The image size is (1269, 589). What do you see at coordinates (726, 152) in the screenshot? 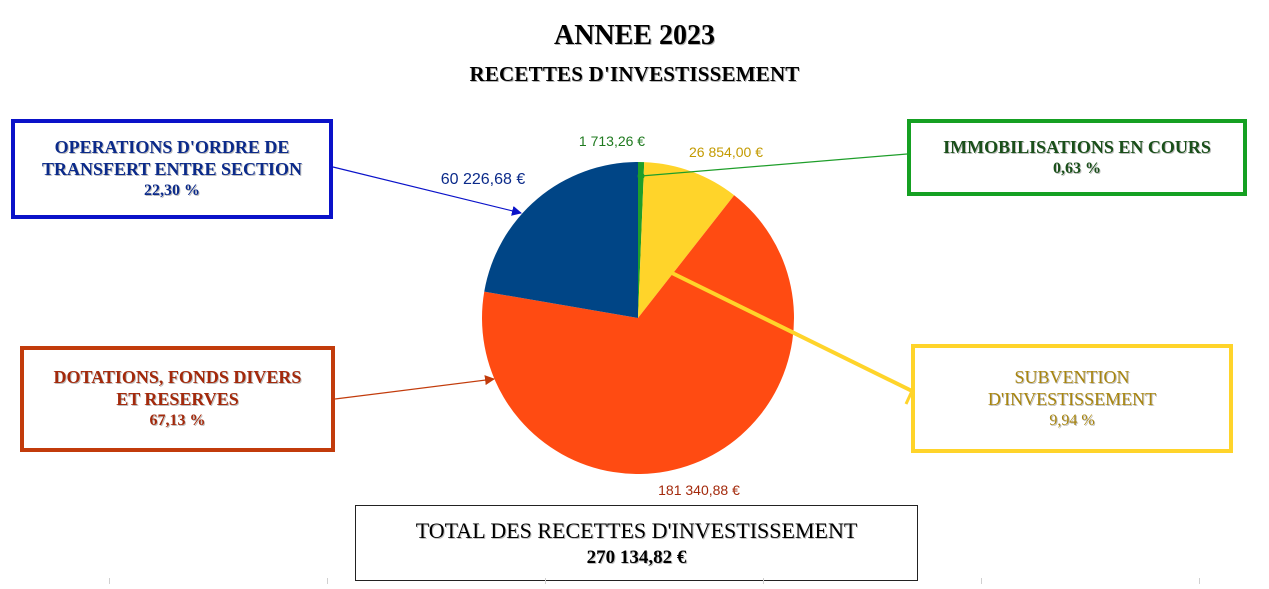
I see `data-label-subvention: 26 854,00 €` at bounding box center [726, 152].